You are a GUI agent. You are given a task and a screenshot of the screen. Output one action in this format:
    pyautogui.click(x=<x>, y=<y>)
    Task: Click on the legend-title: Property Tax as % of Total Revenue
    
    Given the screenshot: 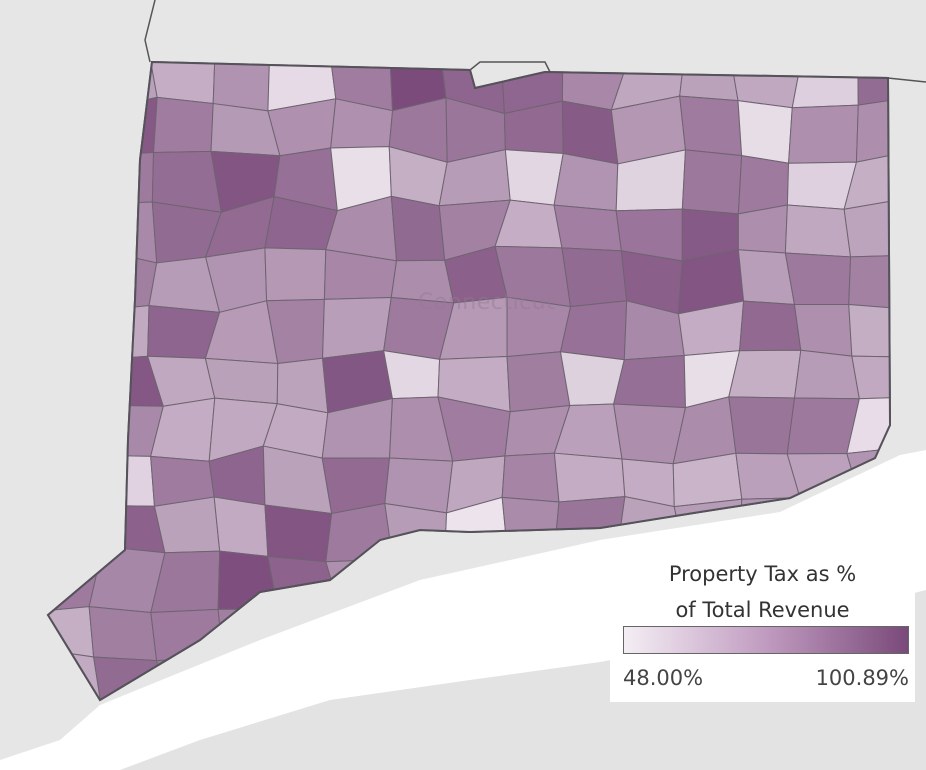 What is the action you would take?
    pyautogui.click(x=762, y=592)
    